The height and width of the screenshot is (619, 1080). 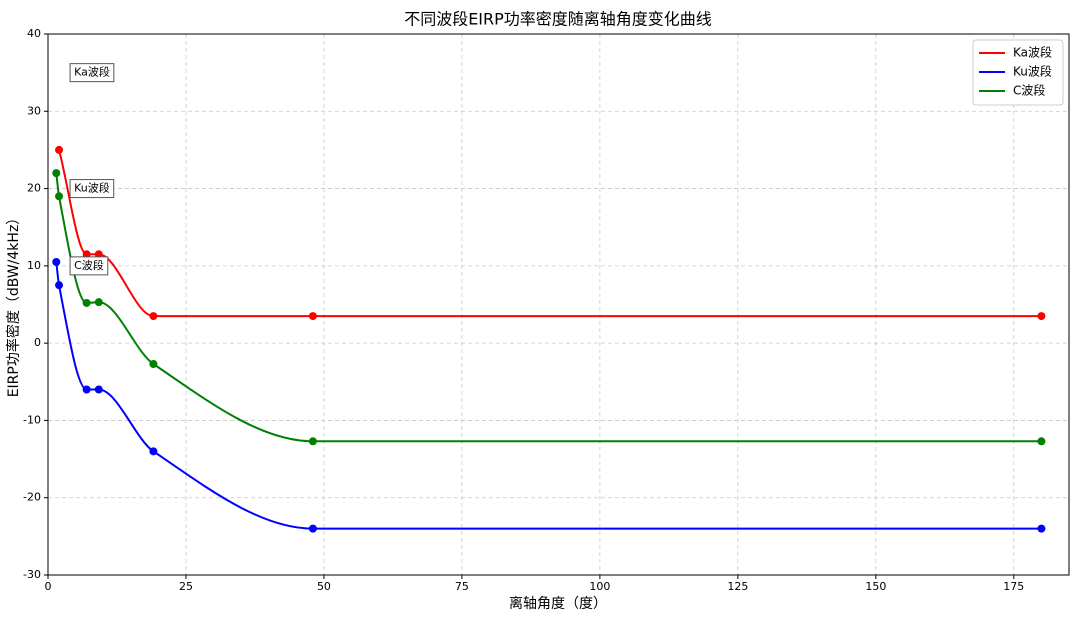 What do you see at coordinates (186, 586) in the screenshot?
I see `x-tick-label: 25` at bounding box center [186, 586].